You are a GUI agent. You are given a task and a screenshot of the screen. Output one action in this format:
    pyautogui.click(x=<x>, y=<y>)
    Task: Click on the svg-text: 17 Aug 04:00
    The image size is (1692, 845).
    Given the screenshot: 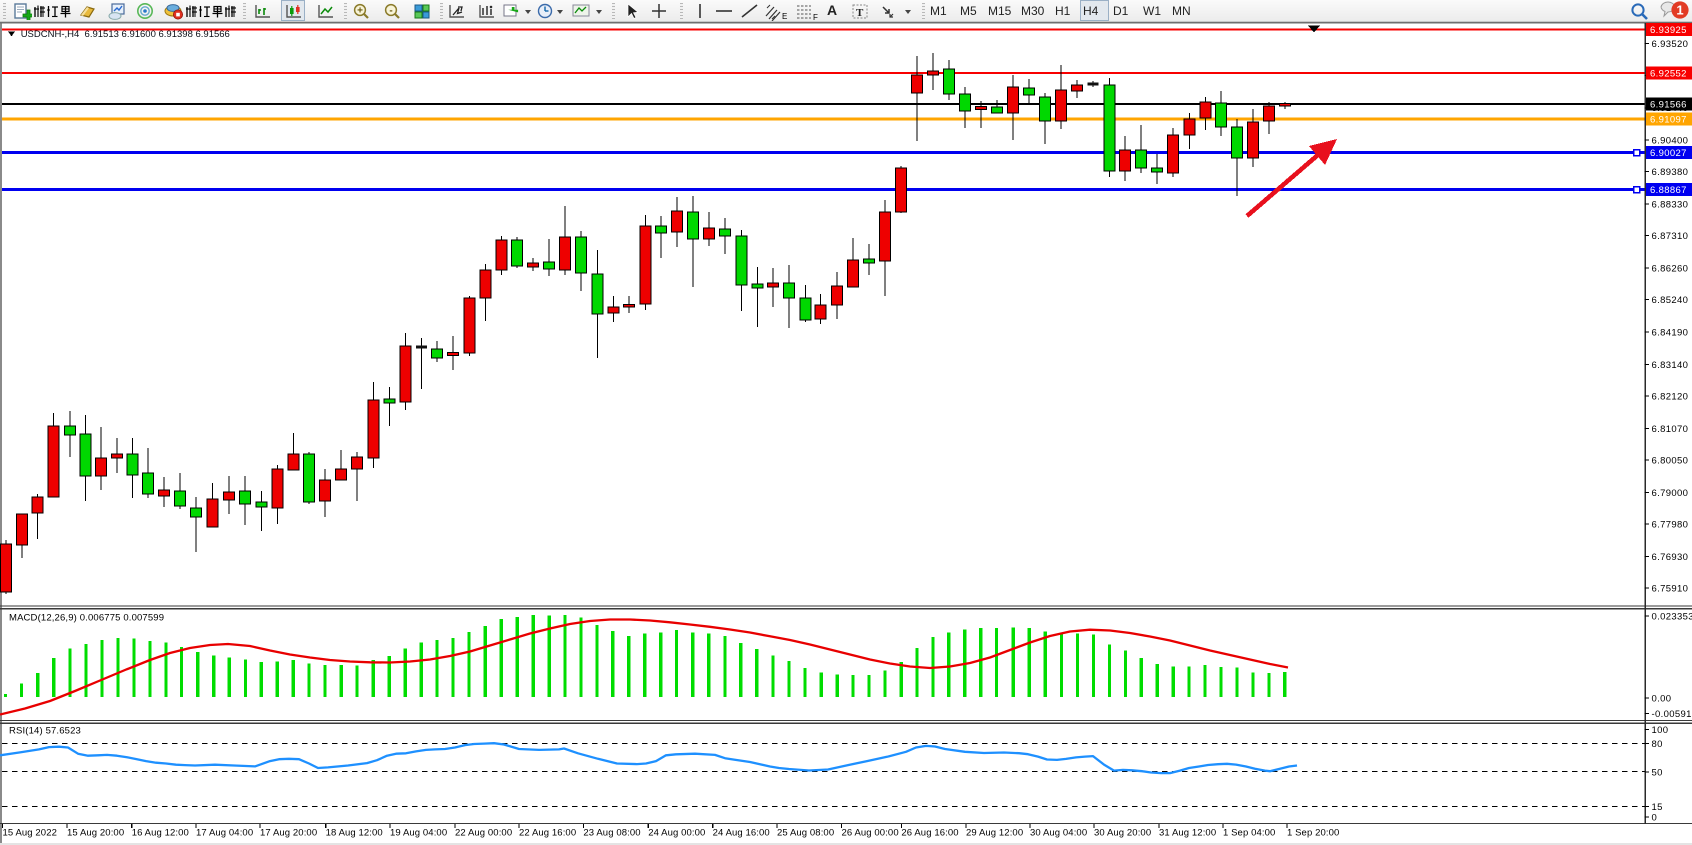 What is the action you would take?
    pyautogui.click(x=224, y=833)
    